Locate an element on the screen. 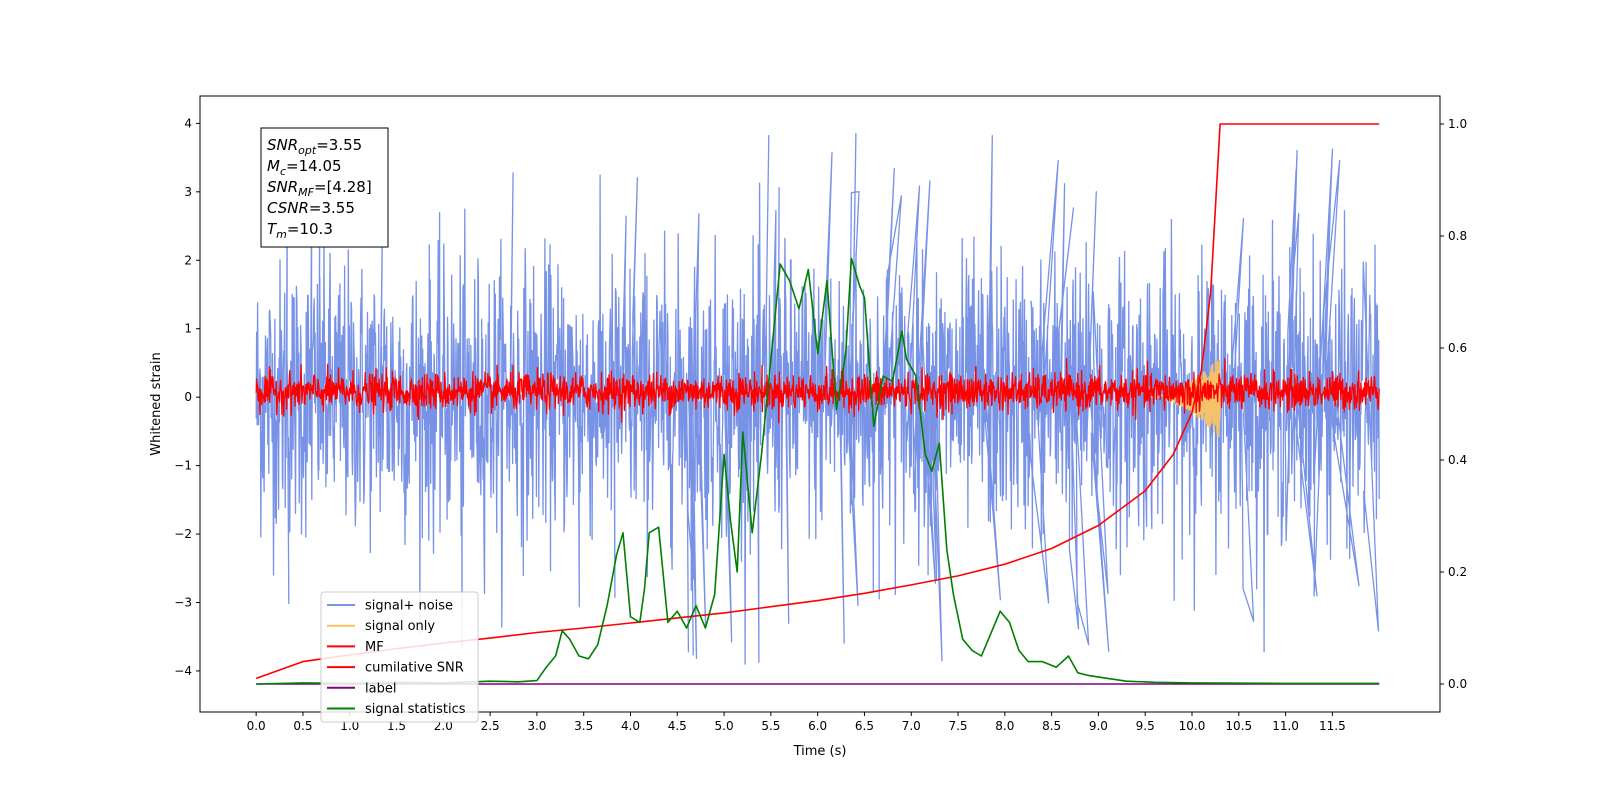 The height and width of the screenshot is (800, 1600). x-tick-label: 6.0 is located at coordinates (817, 726).